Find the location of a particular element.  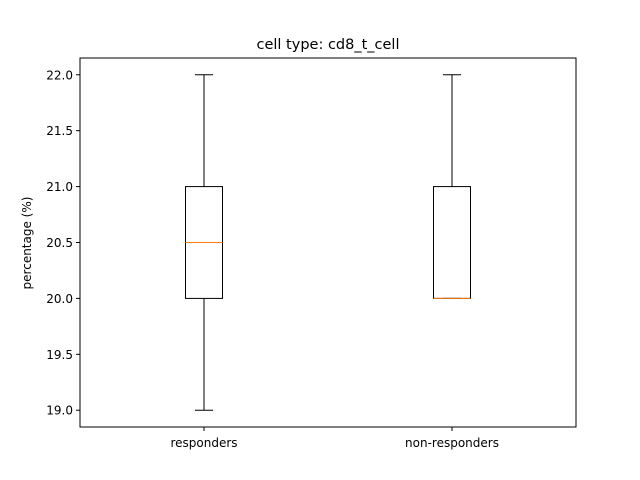

x-tick-label: non-responders is located at coordinates (452, 443).